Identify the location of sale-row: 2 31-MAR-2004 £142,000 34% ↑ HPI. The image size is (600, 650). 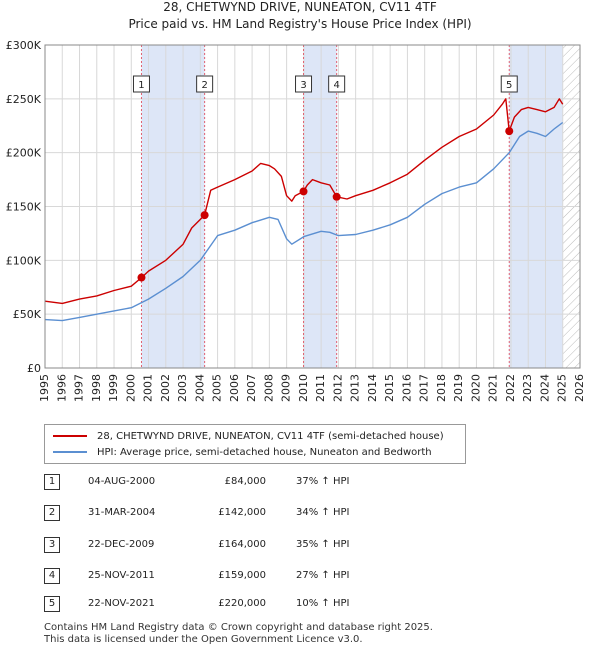
(304, 513).